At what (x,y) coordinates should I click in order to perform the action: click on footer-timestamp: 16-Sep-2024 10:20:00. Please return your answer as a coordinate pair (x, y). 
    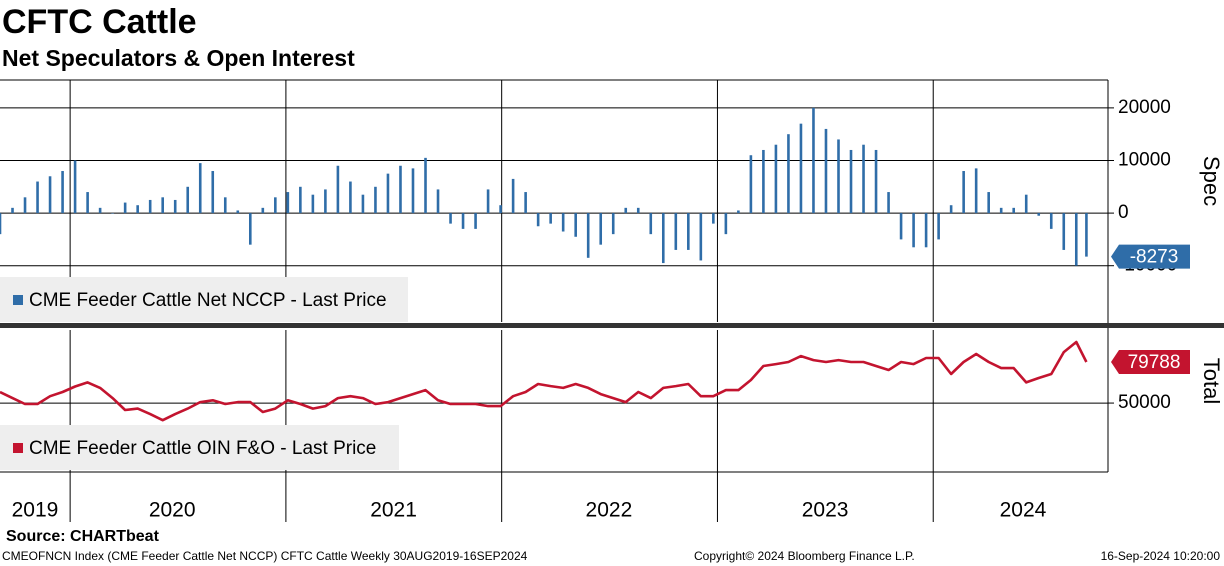
    Looking at the image, I should click on (1161, 556).